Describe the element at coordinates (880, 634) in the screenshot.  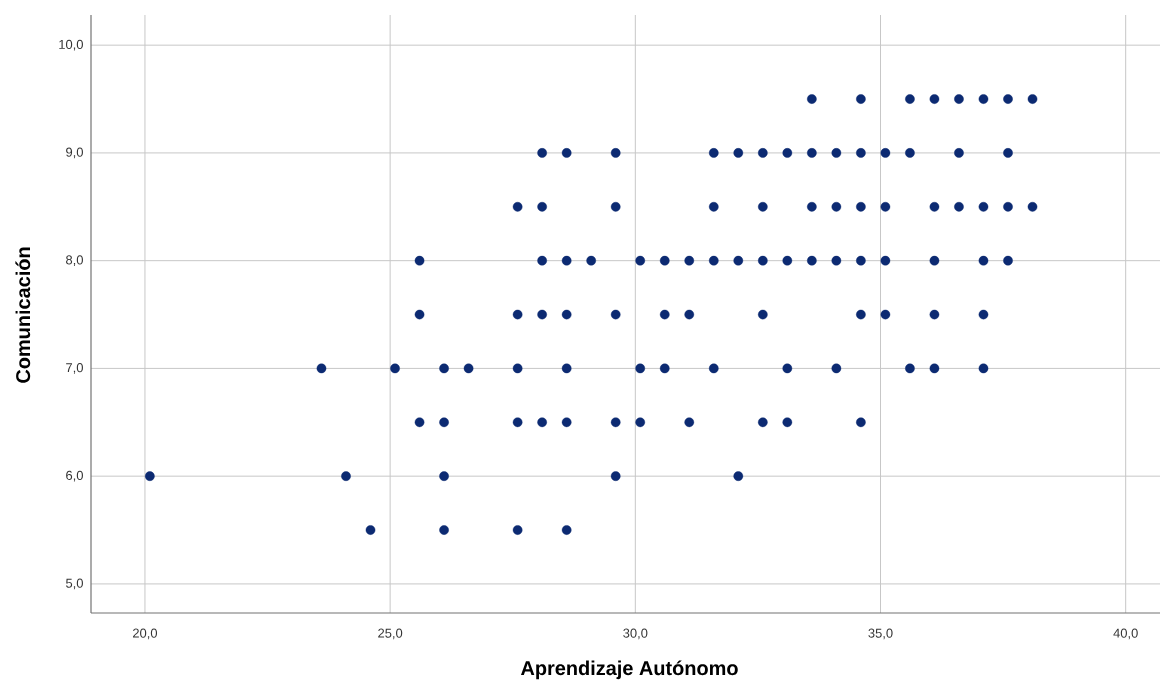
I see `x-tick-label: 35,0` at that location.